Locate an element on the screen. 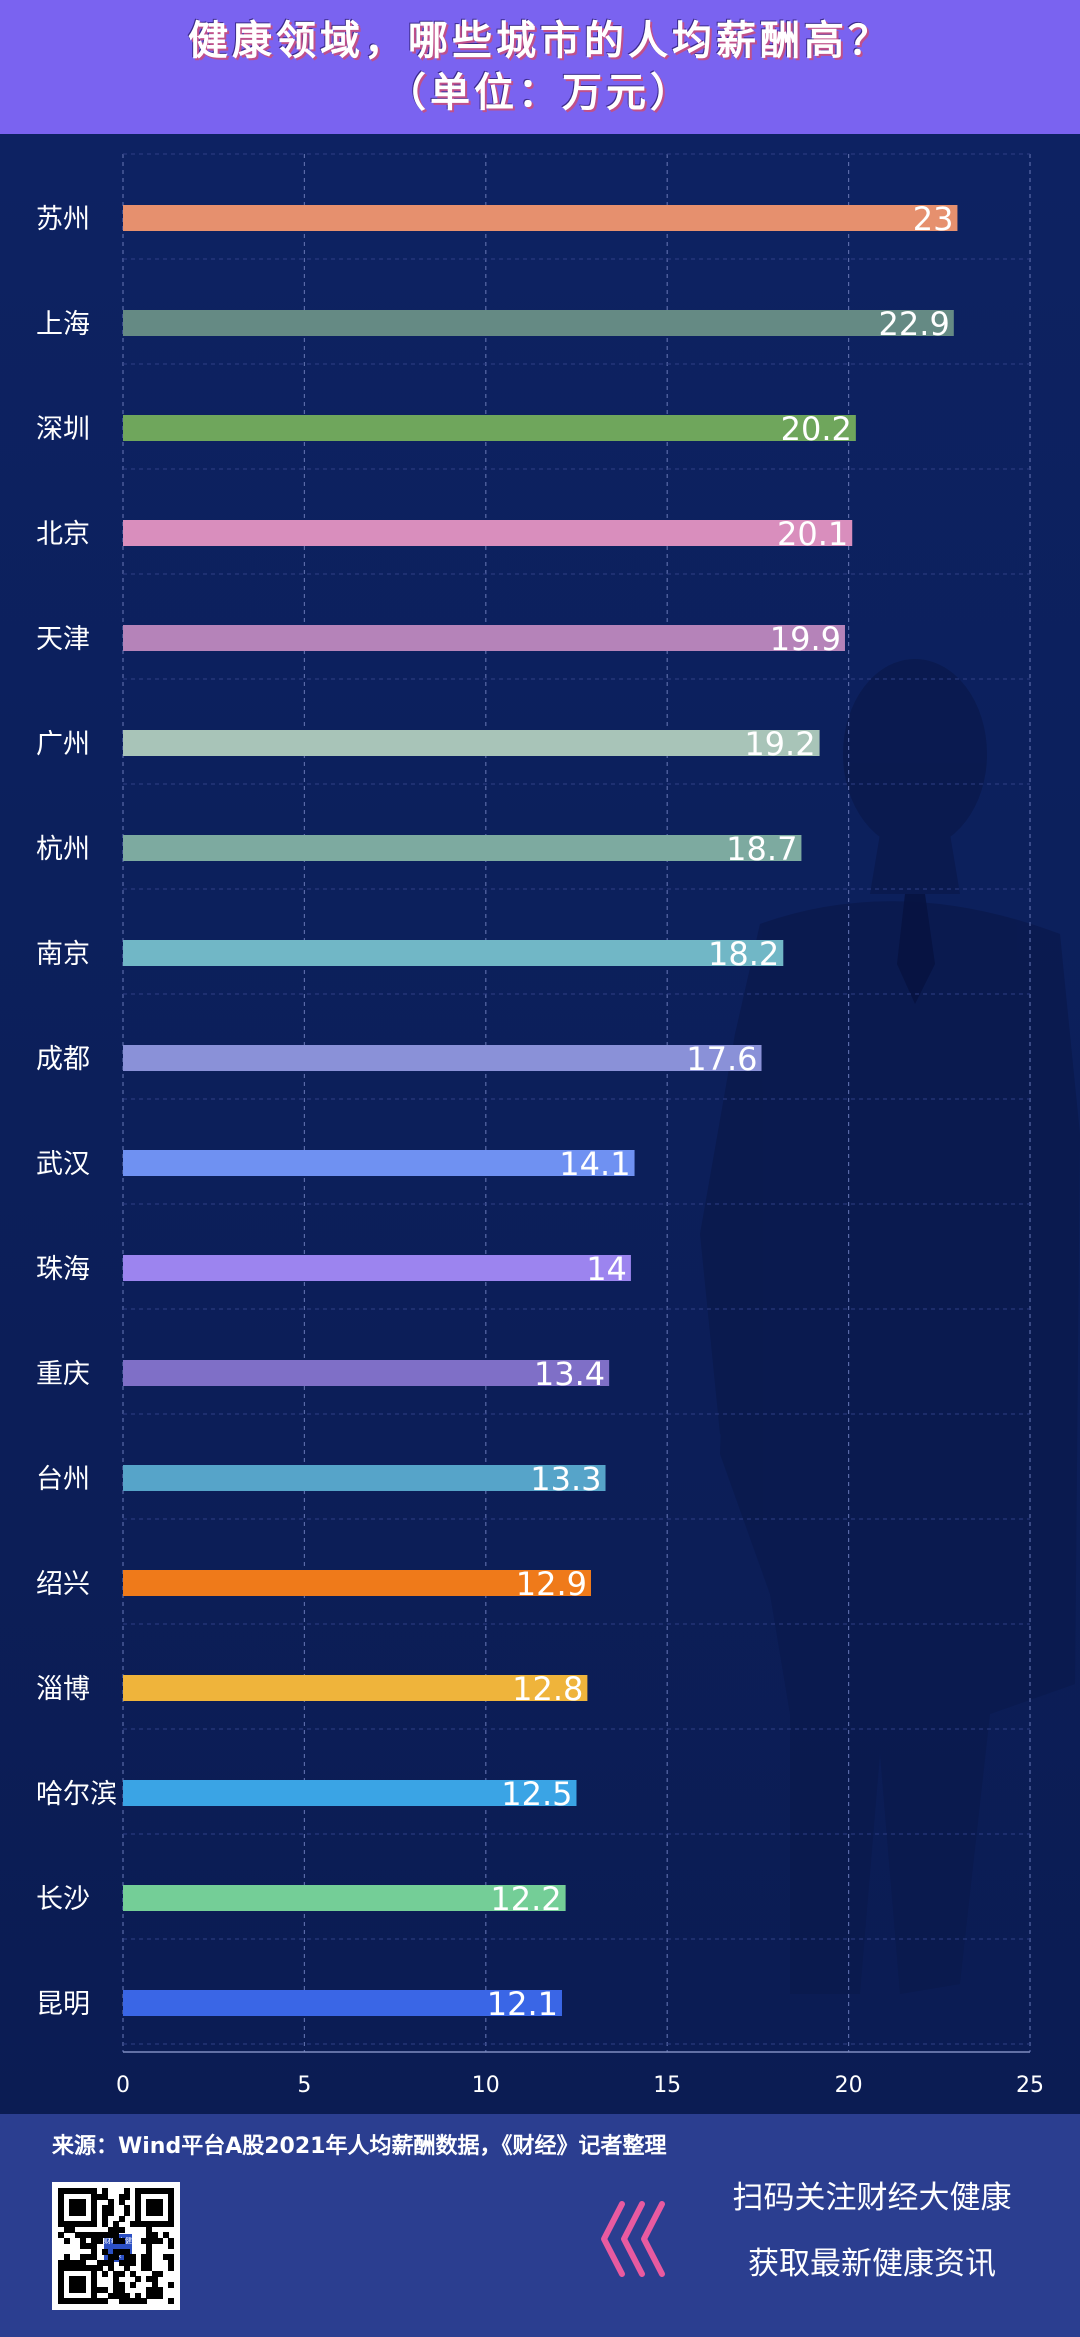 Image resolution: width=1080 pixels, height=2337 pixels. category-label: 上海 is located at coordinates (63, 324).